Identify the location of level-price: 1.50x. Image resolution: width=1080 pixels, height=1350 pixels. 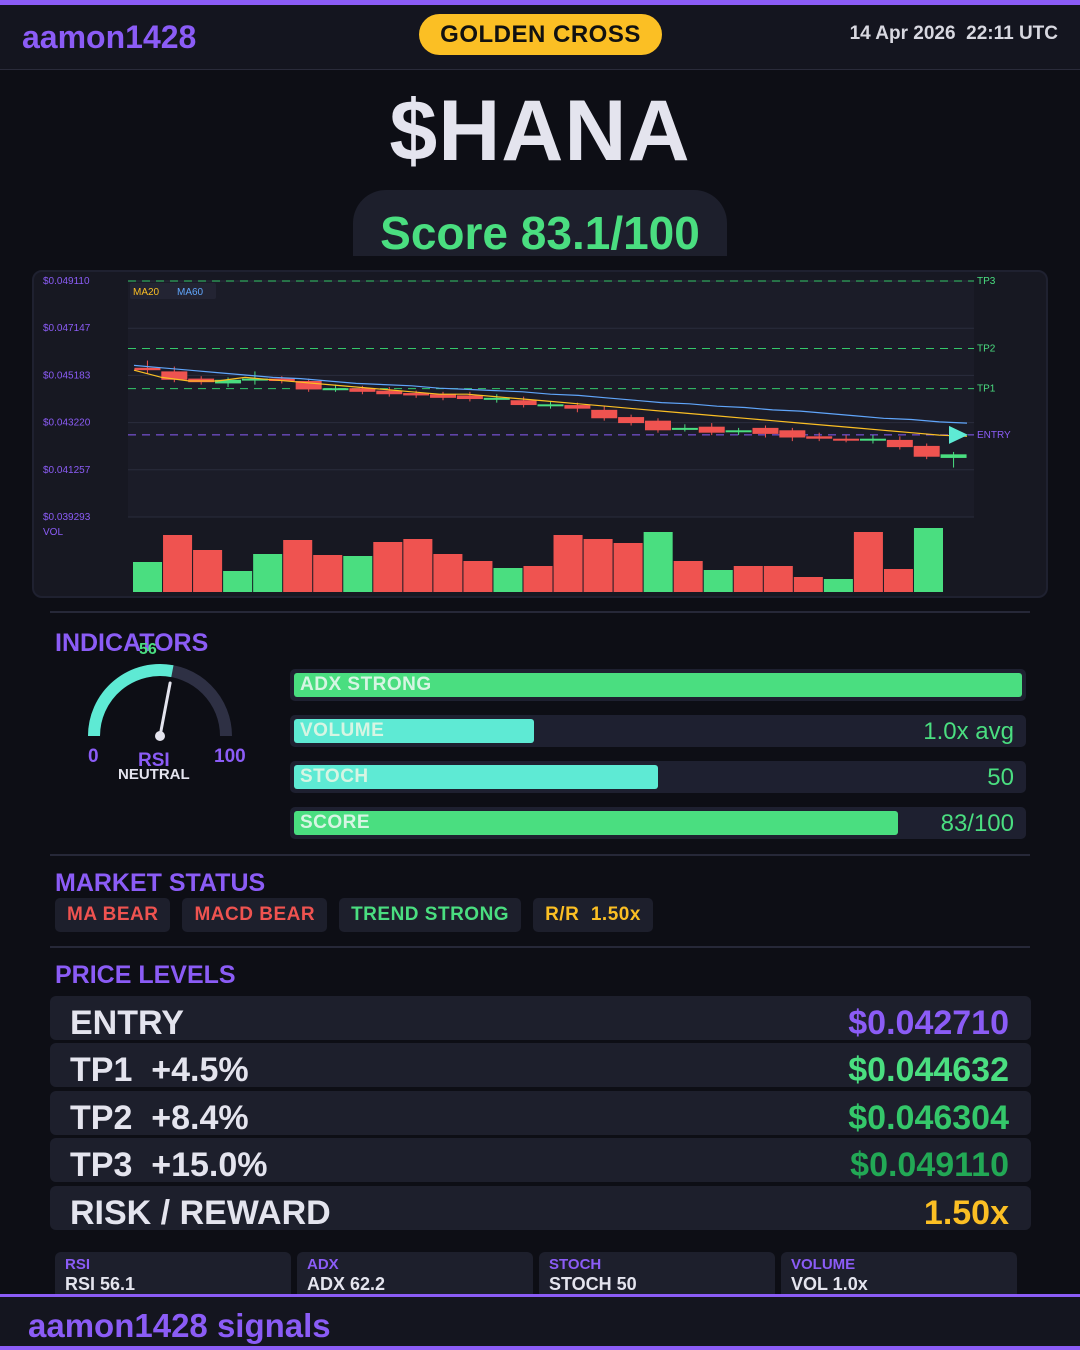
(966, 1213).